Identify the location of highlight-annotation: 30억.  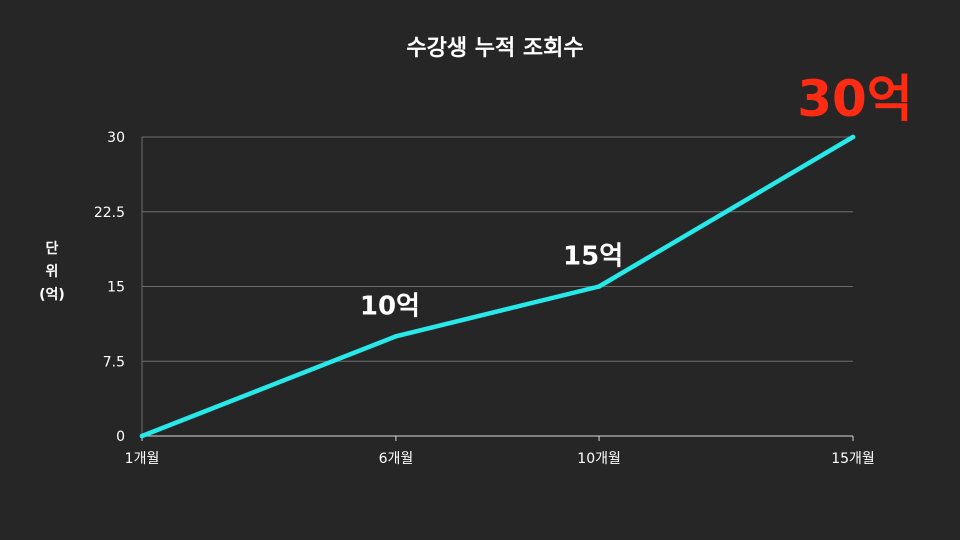
(855, 99).